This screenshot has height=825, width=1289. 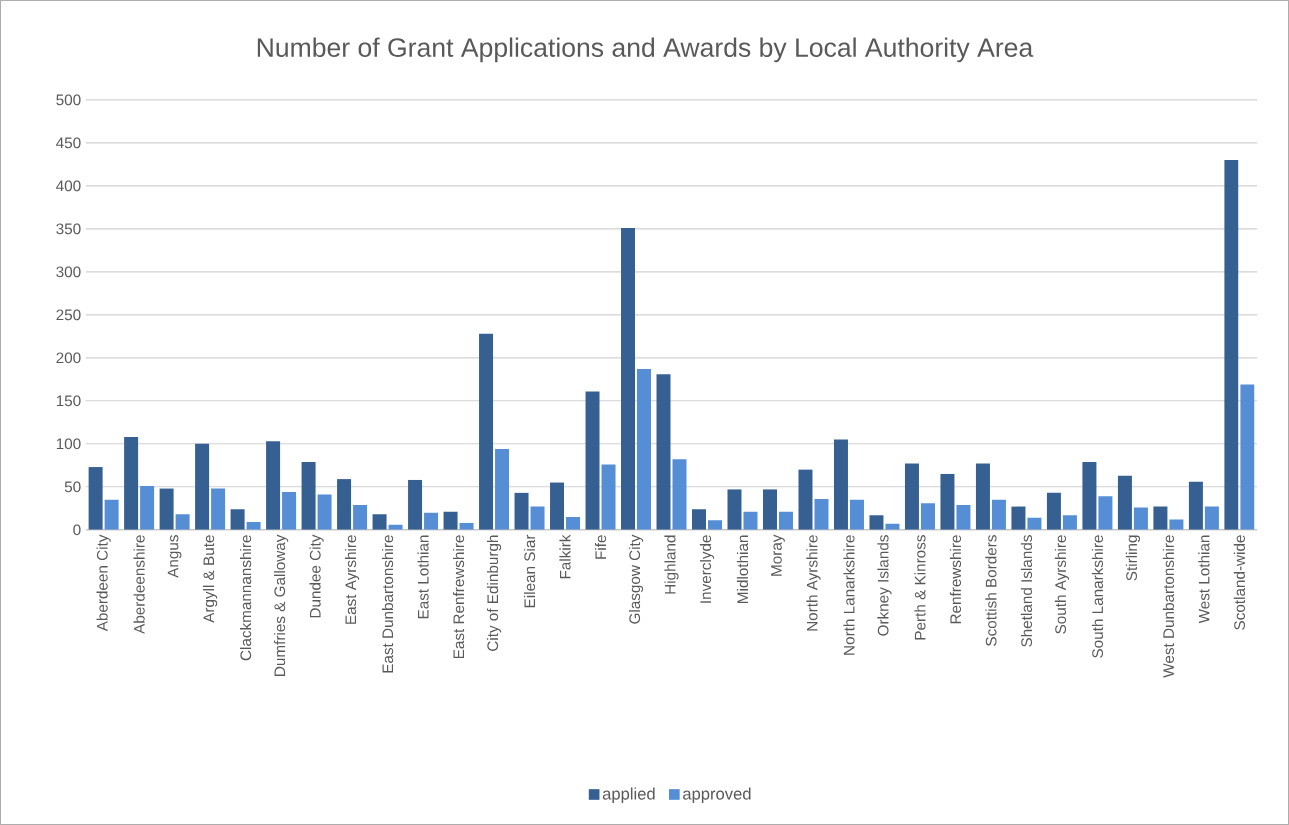 I want to click on x-tick-label: North Lanarkshire, so click(x=849, y=595).